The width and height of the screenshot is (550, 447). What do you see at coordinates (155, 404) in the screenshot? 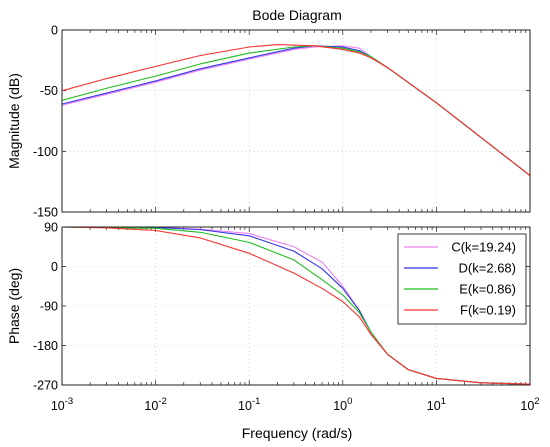
I see `x-tick-label: 10⁻²` at bounding box center [155, 404].